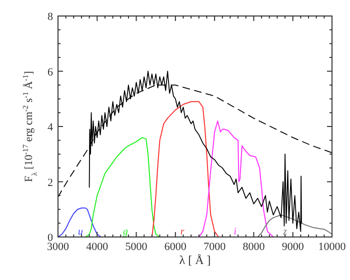 Image resolution: width=350 pixels, height=280 pixels. I want to click on x-tick-label: 4000, so click(97, 247).